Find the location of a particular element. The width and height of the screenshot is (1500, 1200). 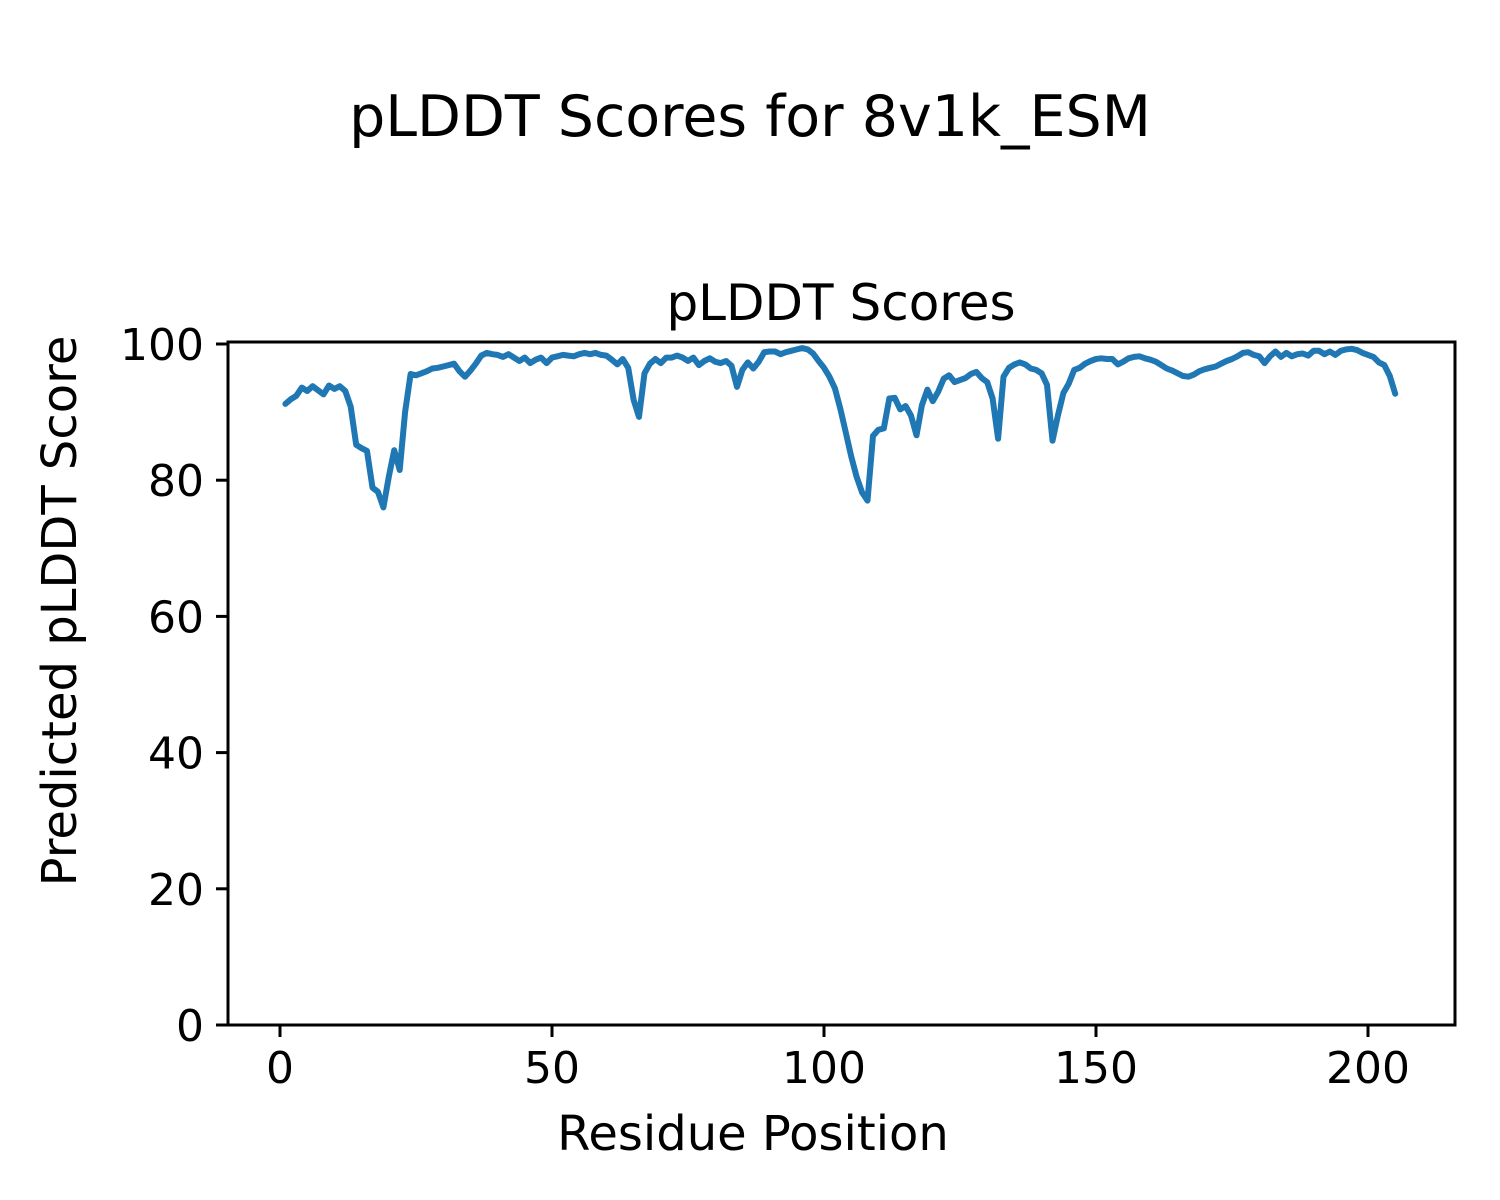

y-axis-ticks: 0 20 40 60 80 100 is located at coordinates (174, 686).